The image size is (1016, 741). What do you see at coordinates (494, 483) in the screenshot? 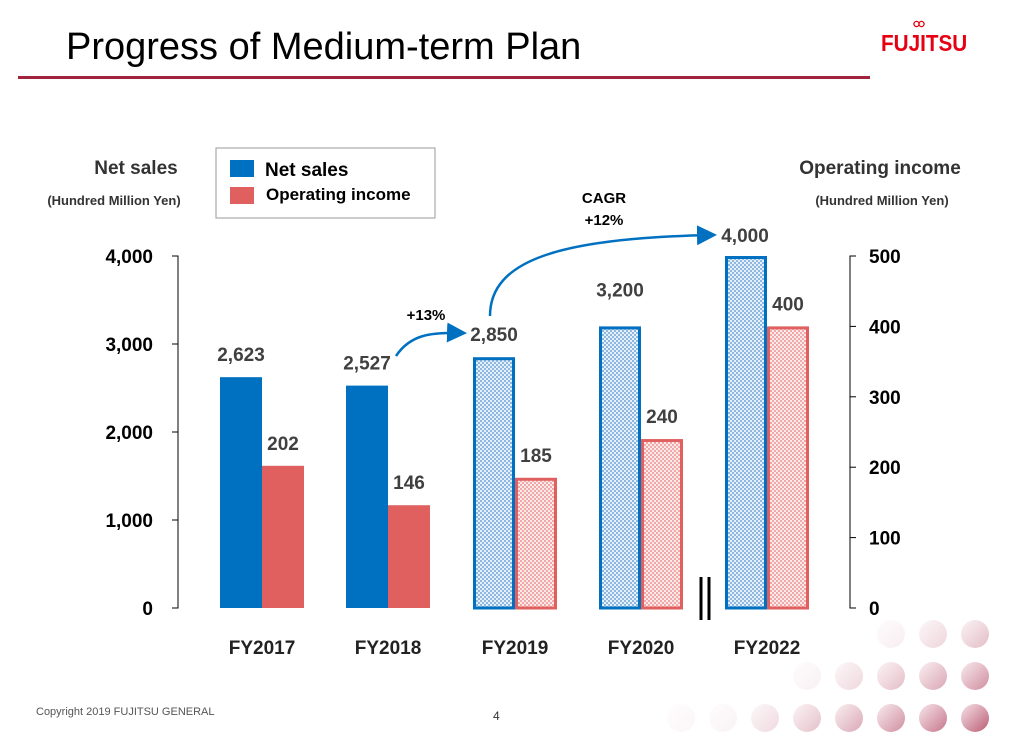
I see `bar-net-sales-FY2019` at bounding box center [494, 483].